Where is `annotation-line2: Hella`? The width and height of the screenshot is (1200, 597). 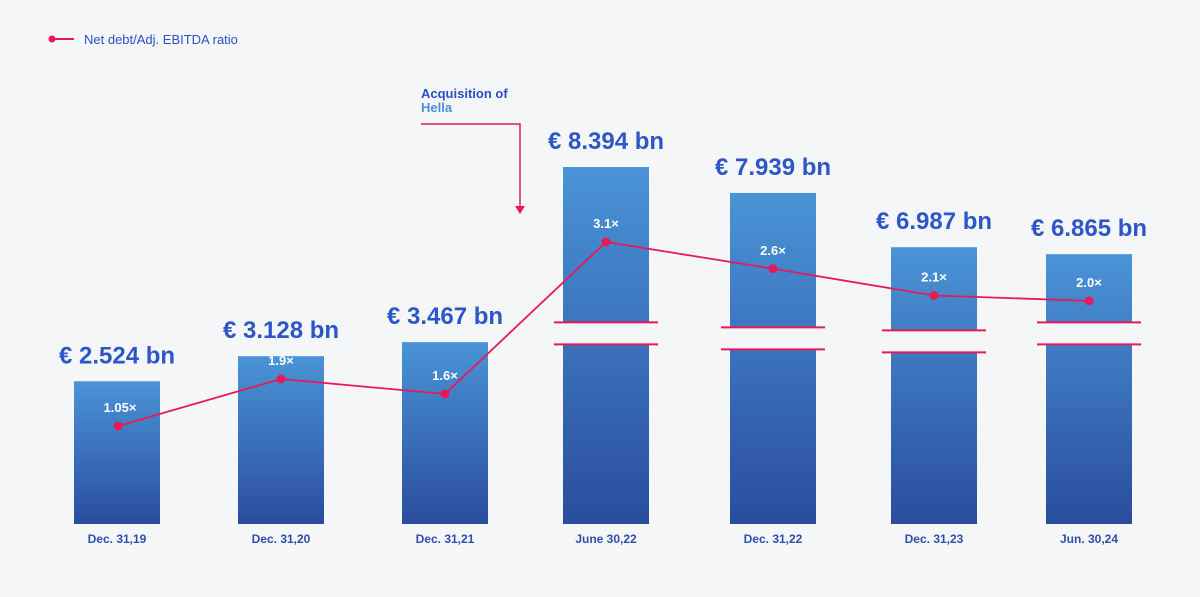 annotation-line2: Hella is located at coordinates (437, 107).